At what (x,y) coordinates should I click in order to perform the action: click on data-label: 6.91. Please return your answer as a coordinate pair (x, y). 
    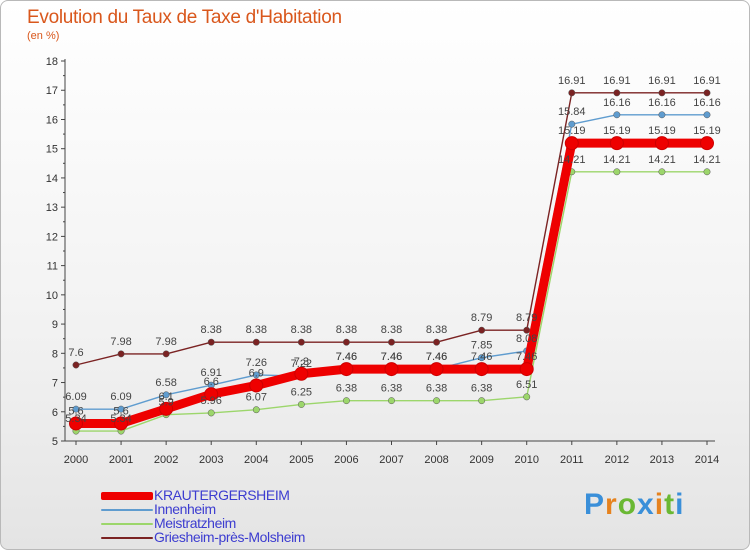
    Looking at the image, I should click on (211, 373).